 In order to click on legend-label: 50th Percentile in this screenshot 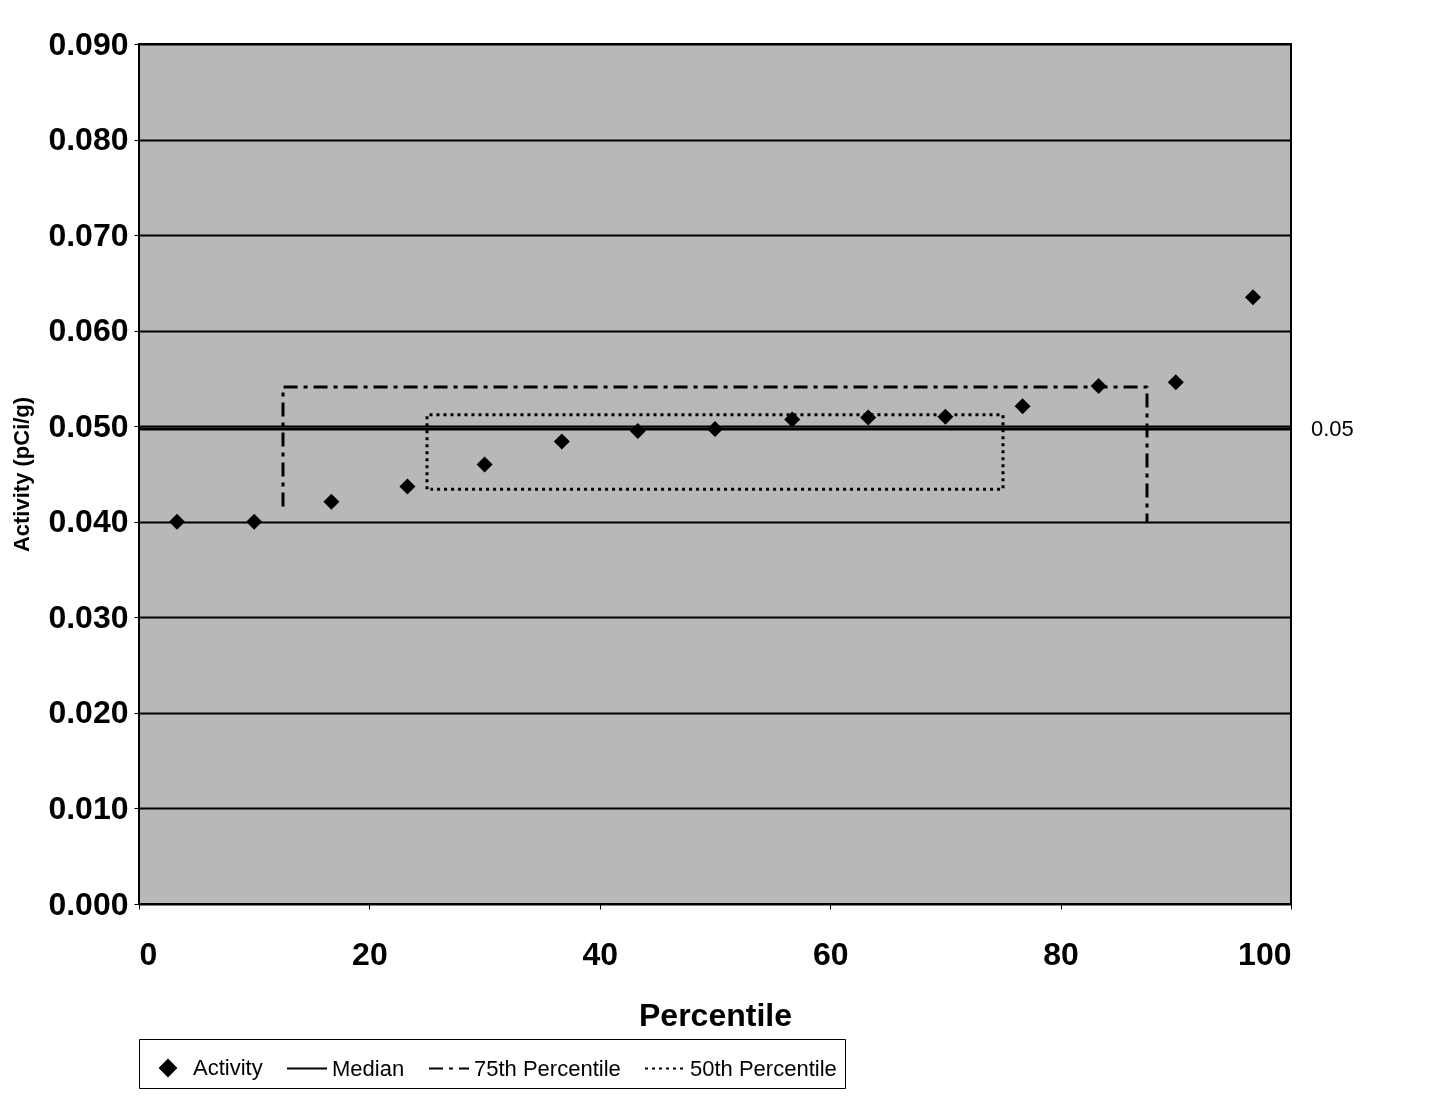, I will do `click(763, 1068)`.